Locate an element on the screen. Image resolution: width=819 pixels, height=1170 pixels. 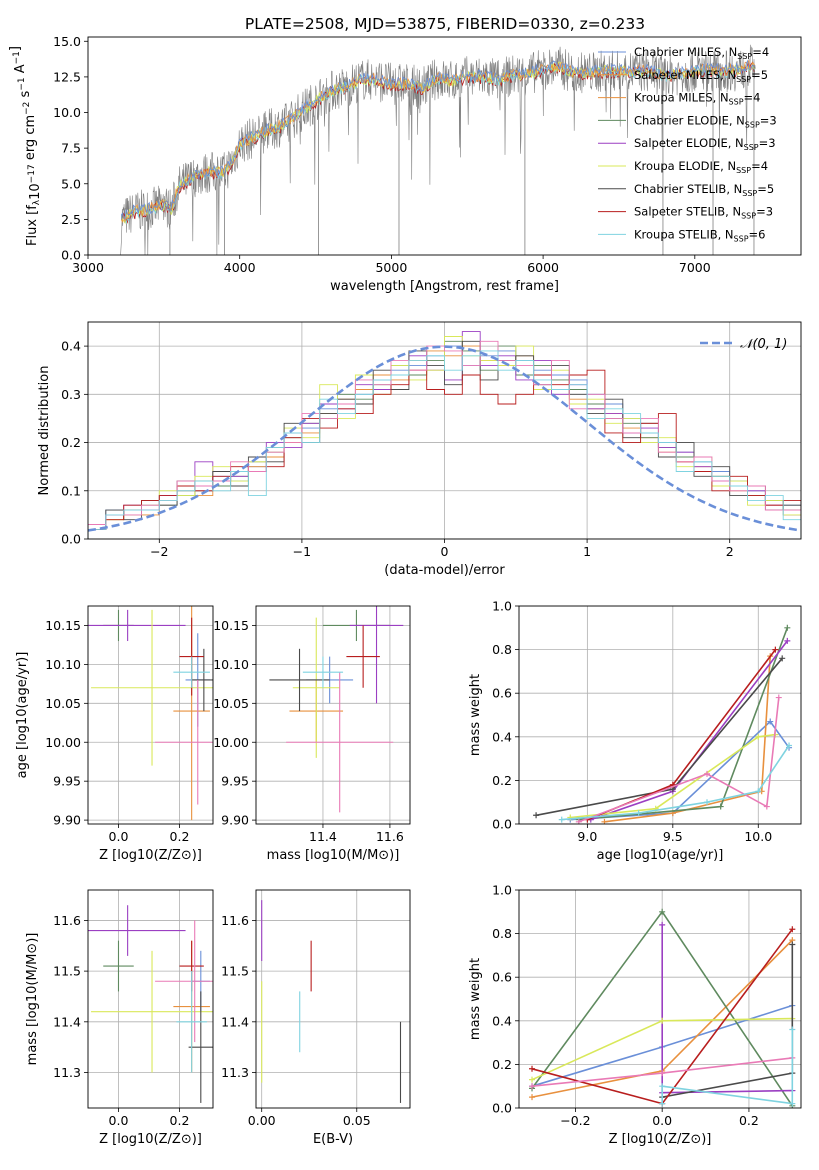
legend-text: Salpeter STELIB, N is located at coordinates (687, 212).